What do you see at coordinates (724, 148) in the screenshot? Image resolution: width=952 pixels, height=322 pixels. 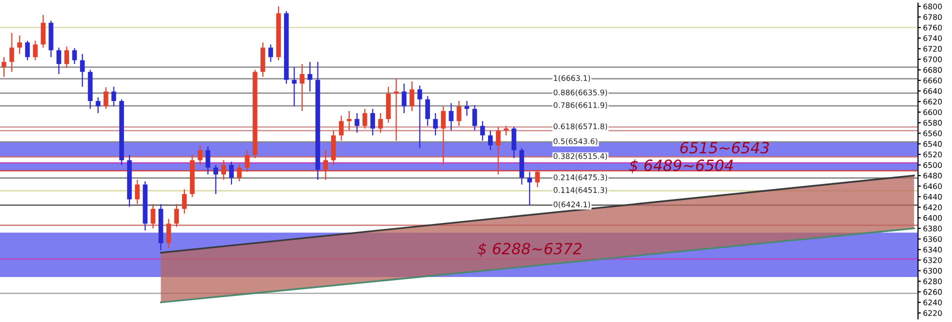 I see `annotation: 6515~6543` at bounding box center [724, 148].